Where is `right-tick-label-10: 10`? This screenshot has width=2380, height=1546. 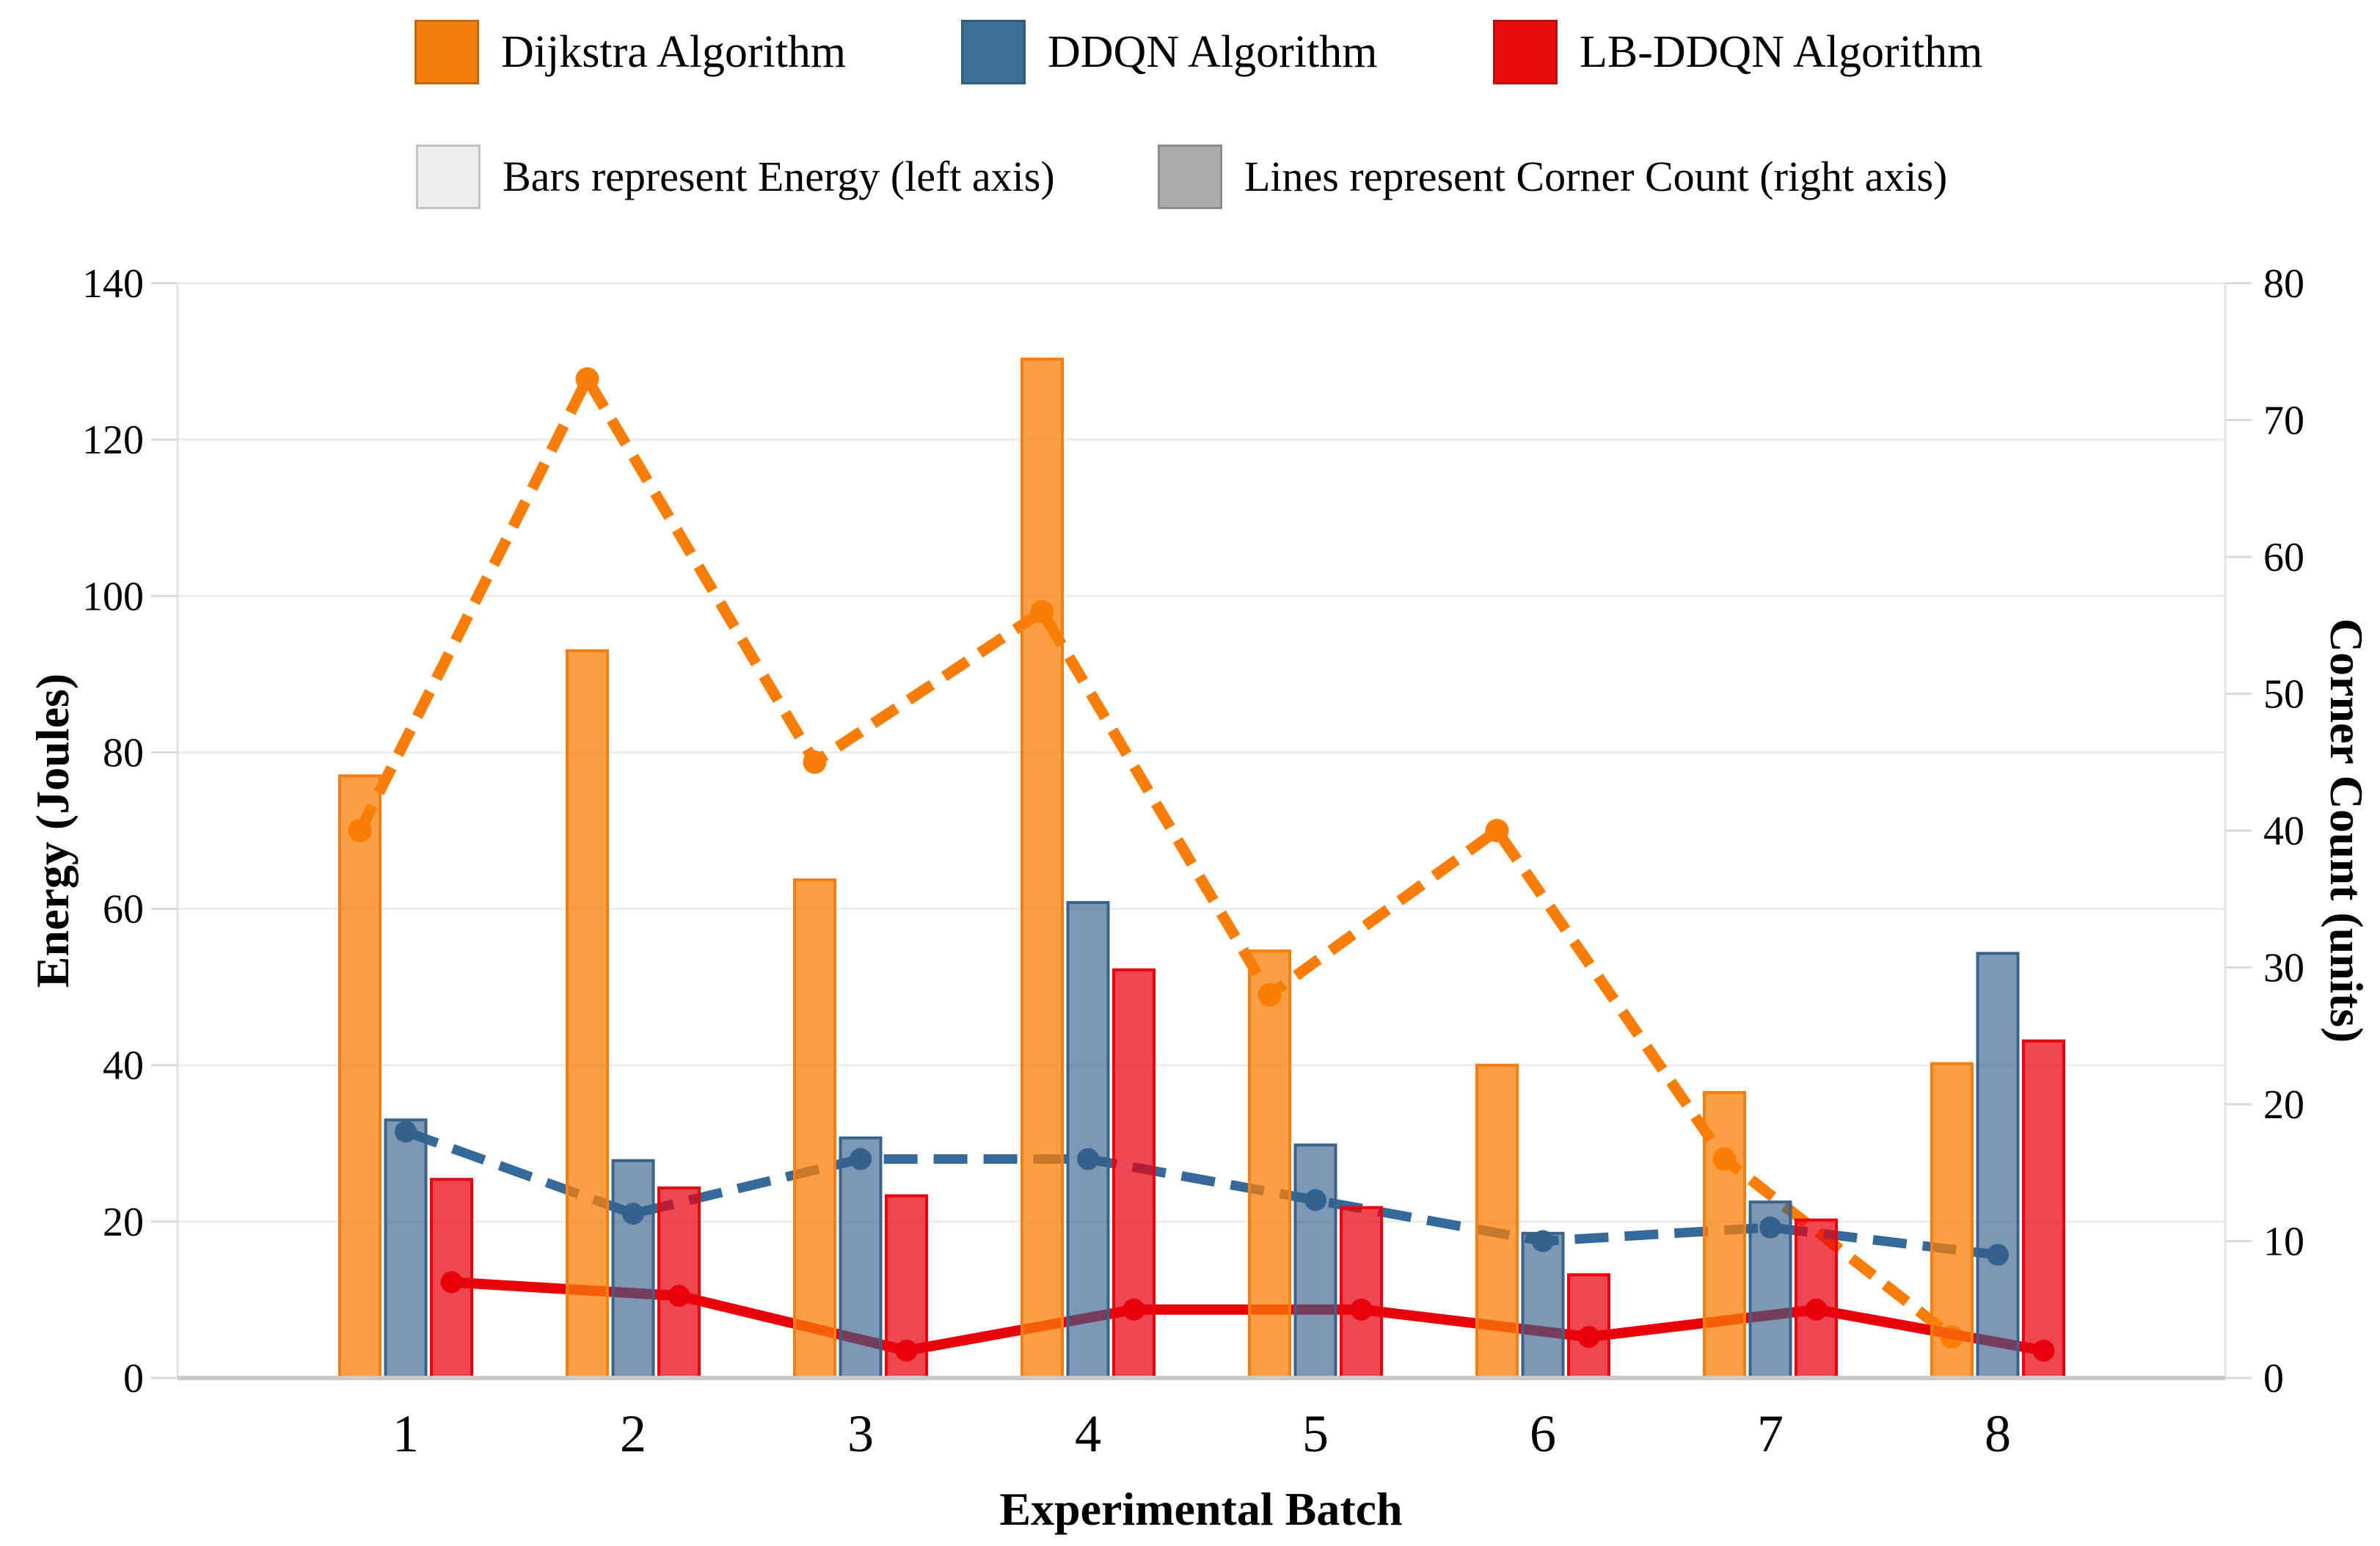 right-tick-label-10: 10 is located at coordinates (2283, 1242).